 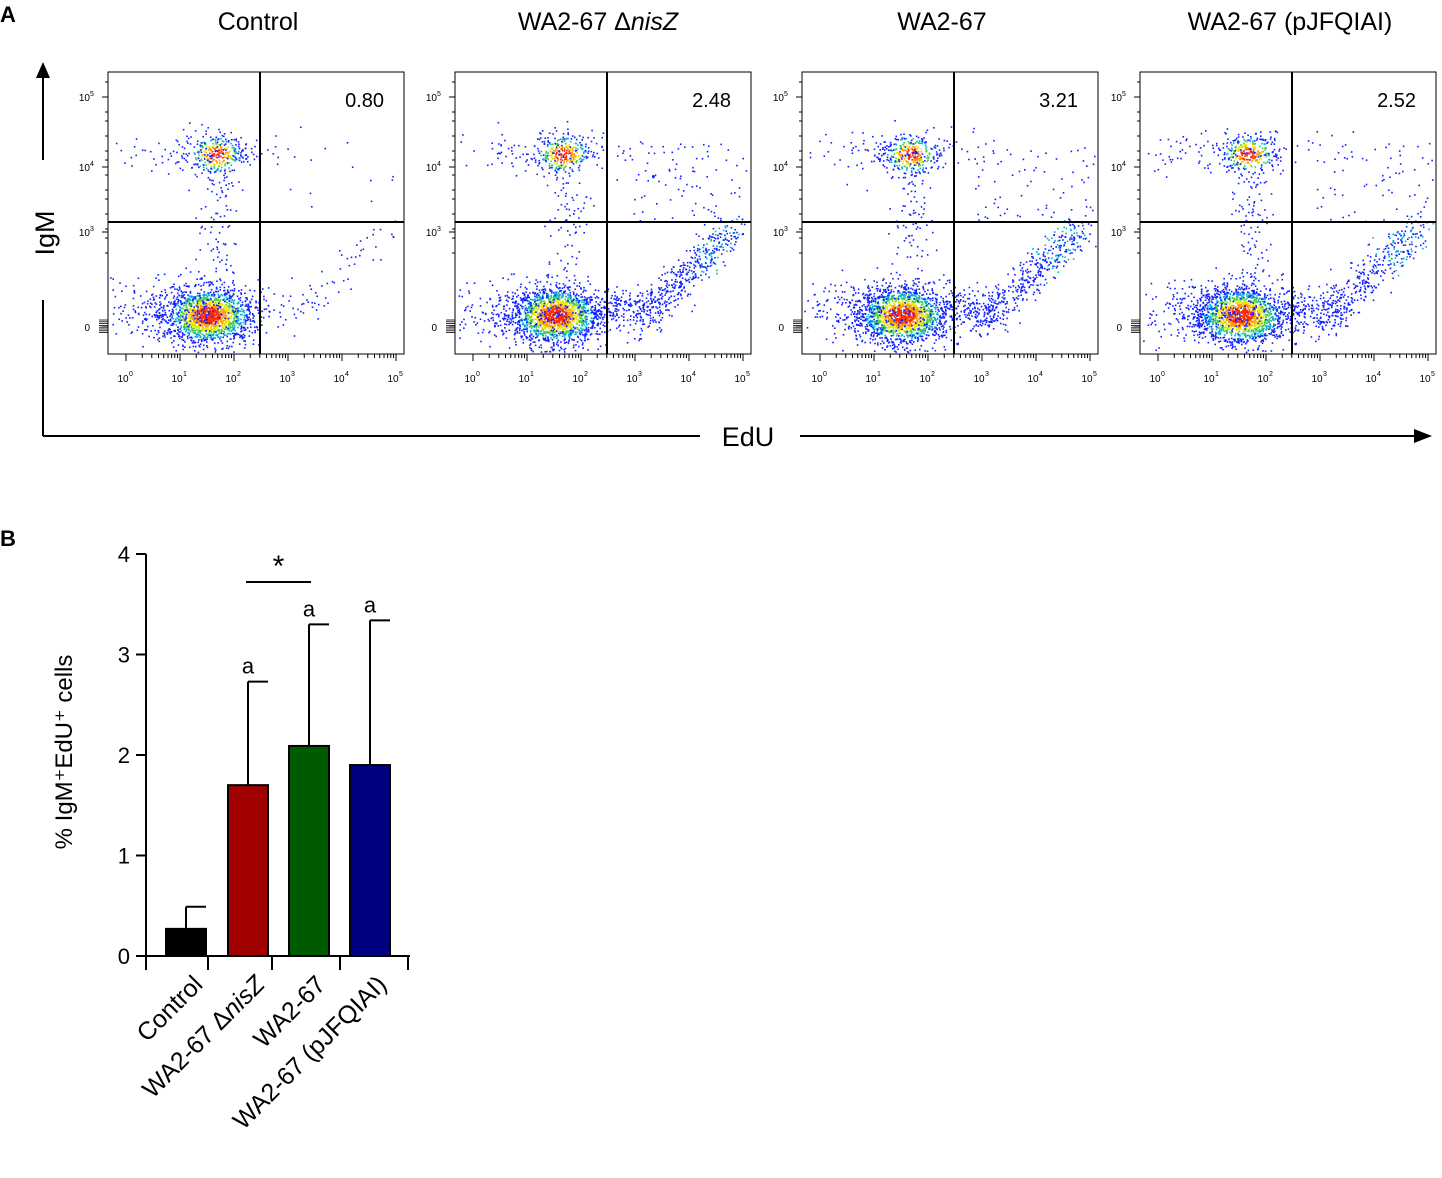 I want to click on flow-y-ticks: 10 510 410 30, so click(x=93, y=207).